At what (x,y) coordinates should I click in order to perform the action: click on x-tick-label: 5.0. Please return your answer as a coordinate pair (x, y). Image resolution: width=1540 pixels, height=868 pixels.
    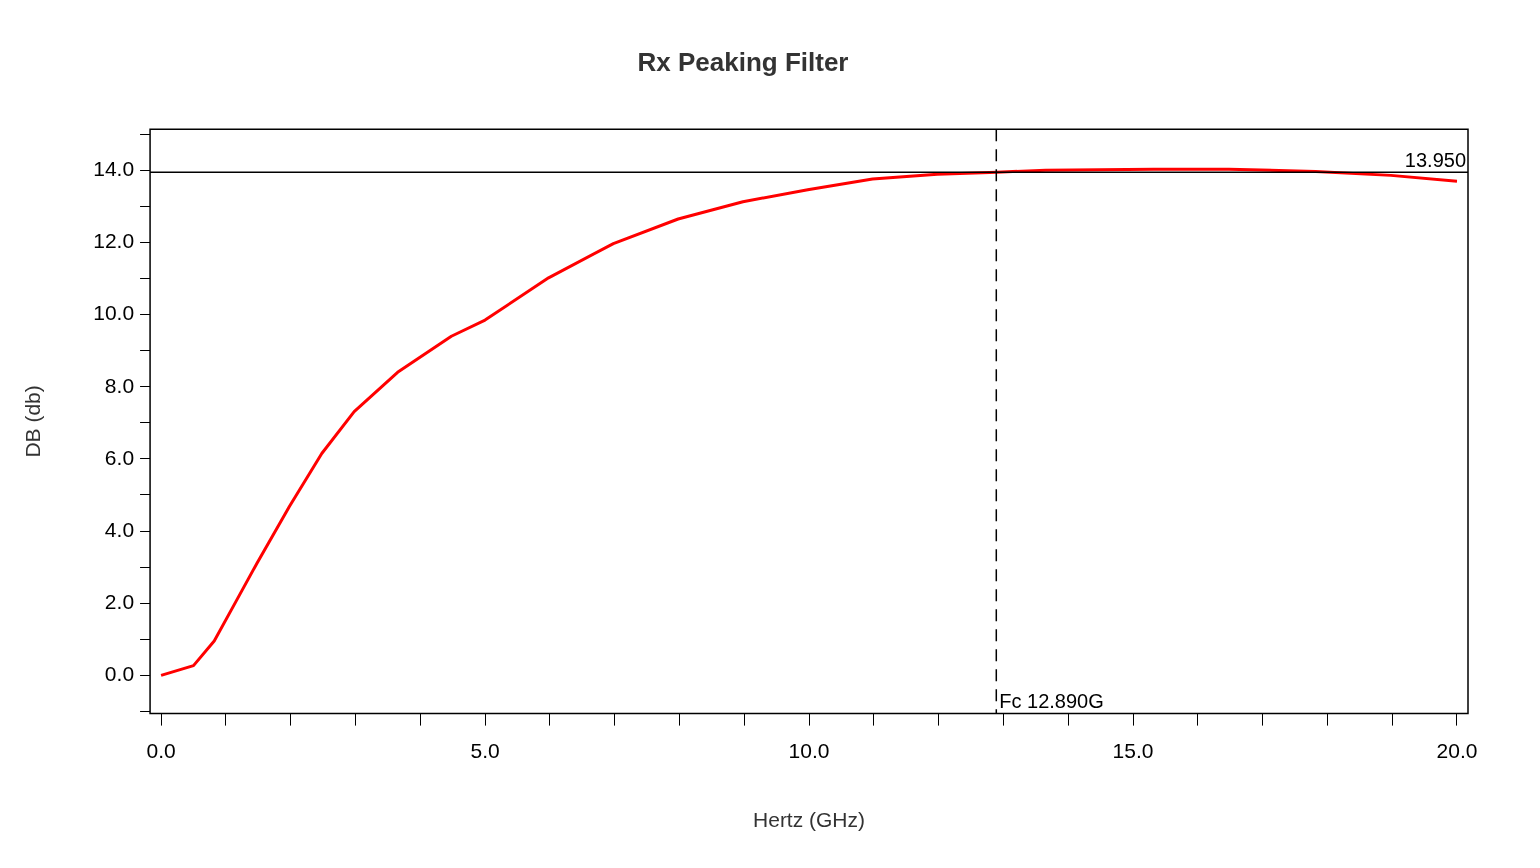
    Looking at the image, I should click on (485, 750).